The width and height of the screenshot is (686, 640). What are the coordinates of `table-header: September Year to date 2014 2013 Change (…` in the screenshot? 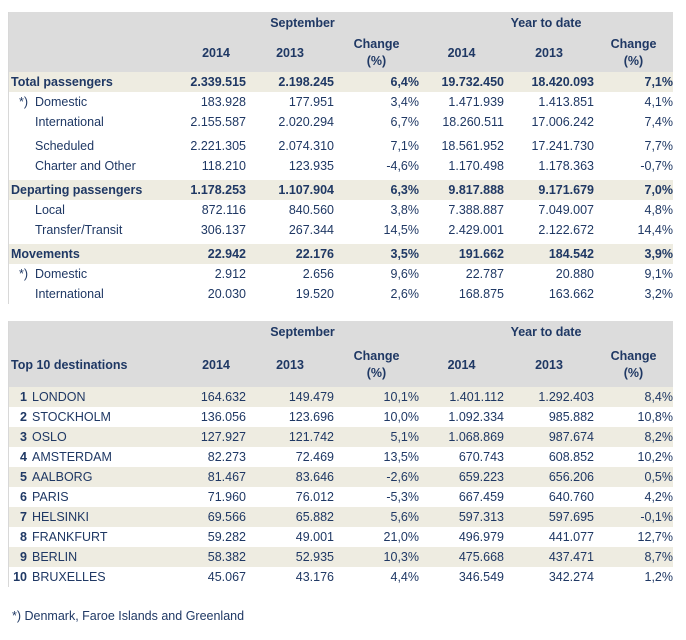 It's located at (341, 42).